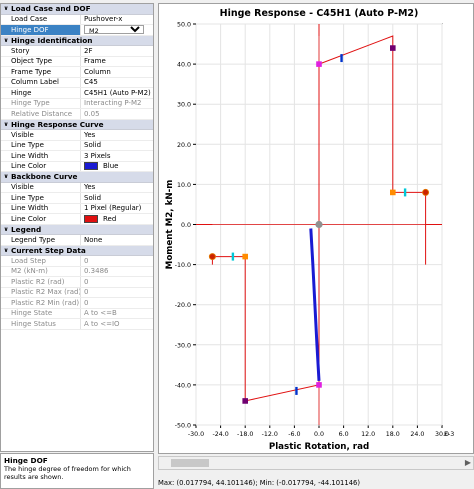 The image size is (474, 489). Describe the element at coordinates (117, 282) in the screenshot. I see `property-value: 0` at that location.